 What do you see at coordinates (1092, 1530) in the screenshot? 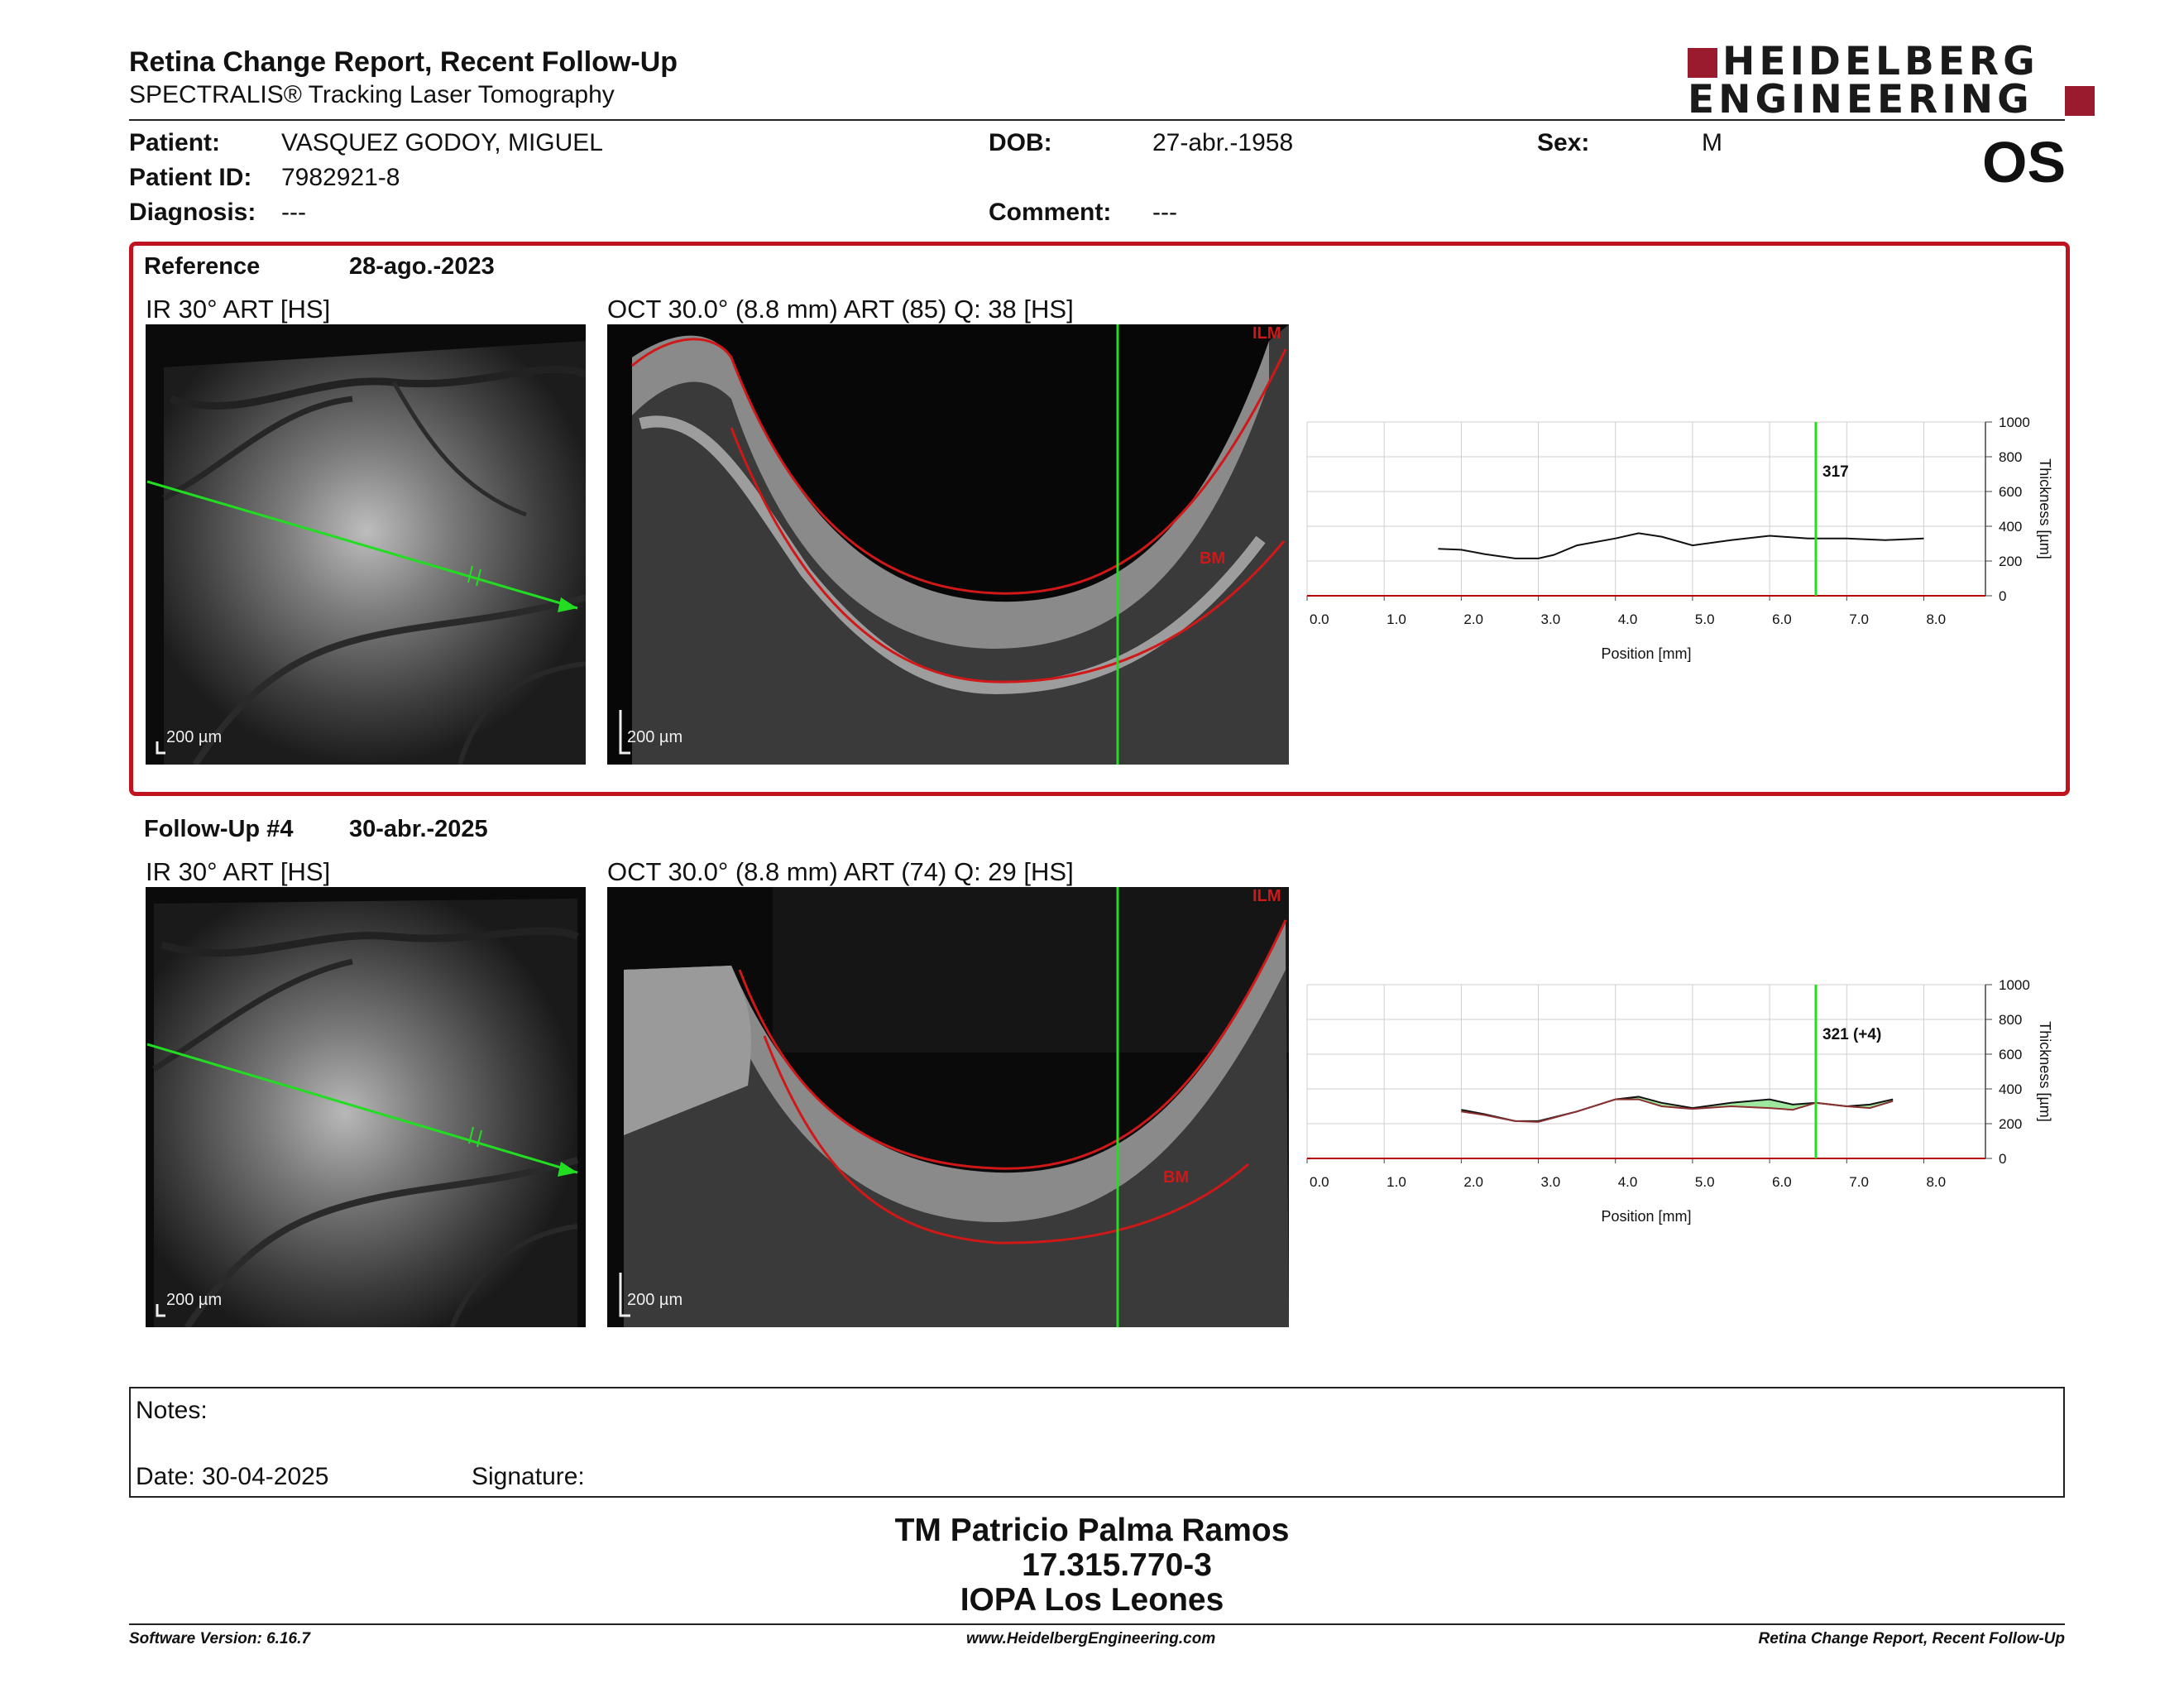
I see `signature-name: TM Patricio Palma Ramos` at bounding box center [1092, 1530].